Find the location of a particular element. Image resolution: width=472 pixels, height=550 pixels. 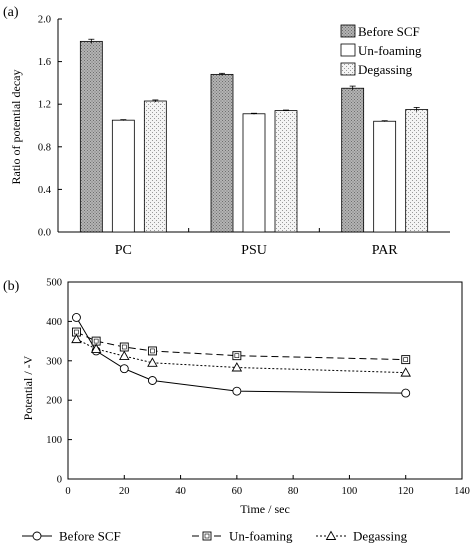

panel-a-ytick-label: 0.0 is located at coordinates (44, 233).